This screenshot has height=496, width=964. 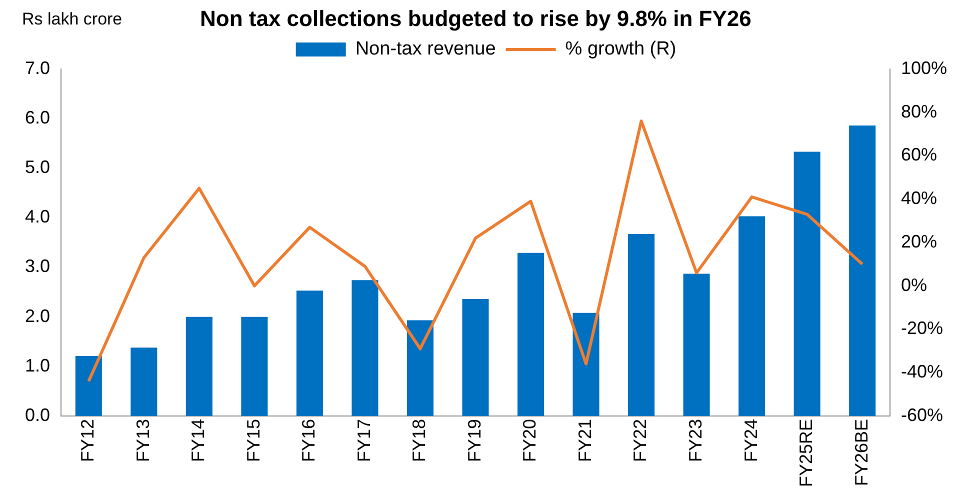 What do you see at coordinates (806, 453) in the screenshot?
I see `x-tick-label: FY25RE` at bounding box center [806, 453].